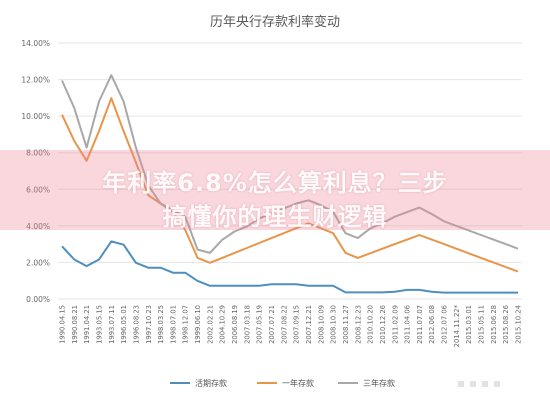  I want to click on x-tick-label: 2015.10.24, so click(519, 324).